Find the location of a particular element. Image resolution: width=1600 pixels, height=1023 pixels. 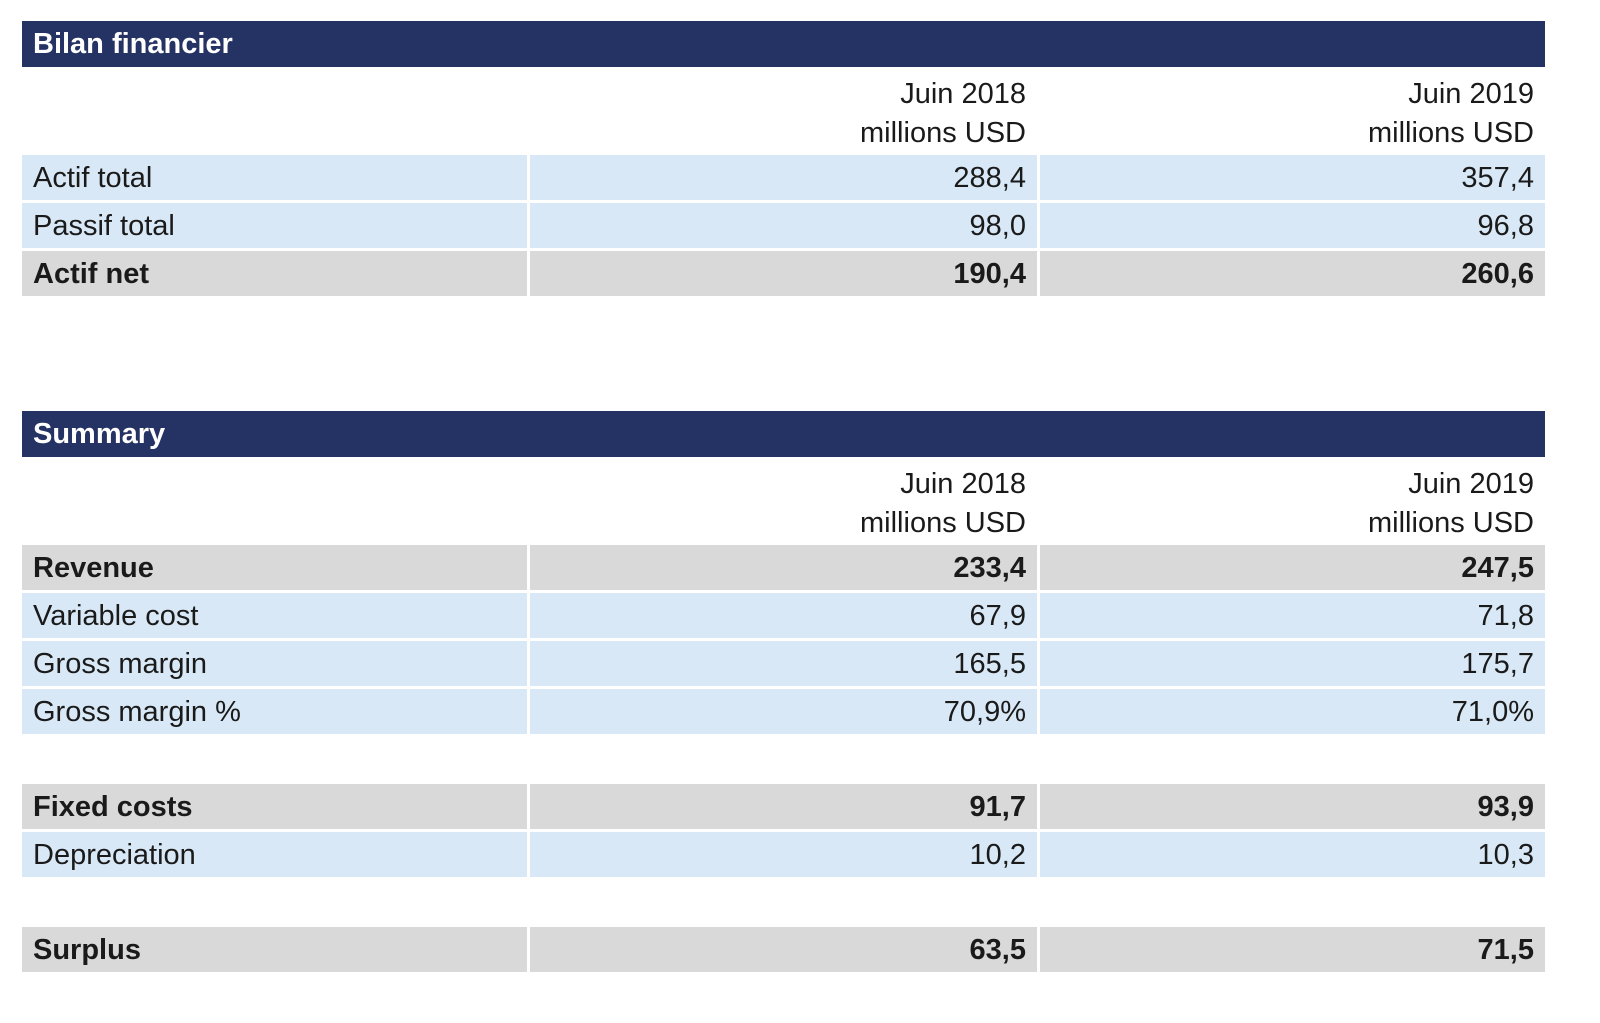

value-2018: 233,4 is located at coordinates (783, 567).